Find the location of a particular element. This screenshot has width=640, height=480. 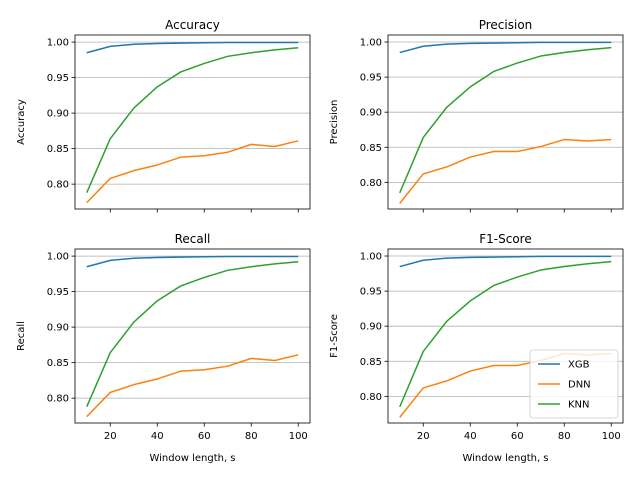

y-axis-label: Recall is located at coordinates (21, 336).